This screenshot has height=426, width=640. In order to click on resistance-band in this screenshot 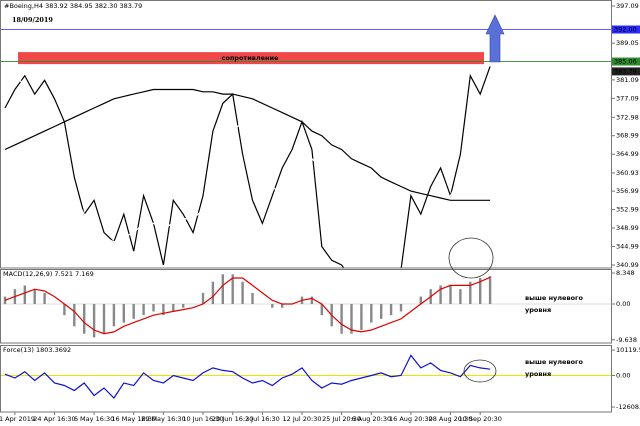, I will do `click(251, 58)`.